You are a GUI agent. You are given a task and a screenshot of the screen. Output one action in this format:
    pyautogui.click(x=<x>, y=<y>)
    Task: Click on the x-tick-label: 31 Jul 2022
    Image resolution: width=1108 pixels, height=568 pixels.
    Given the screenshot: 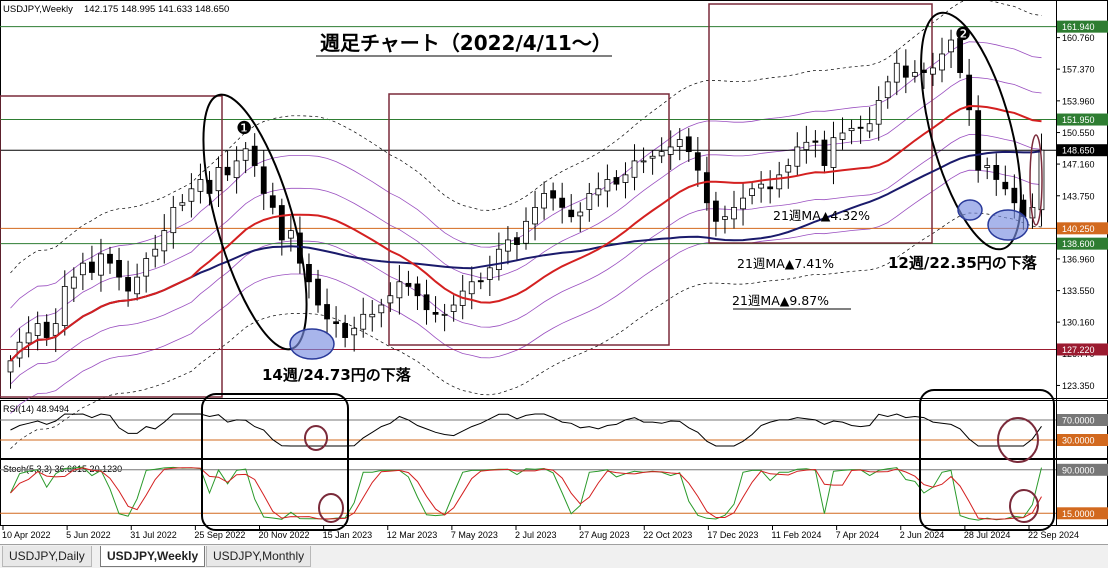 What is the action you would take?
    pyautogui.click(x=153, y=535)
    